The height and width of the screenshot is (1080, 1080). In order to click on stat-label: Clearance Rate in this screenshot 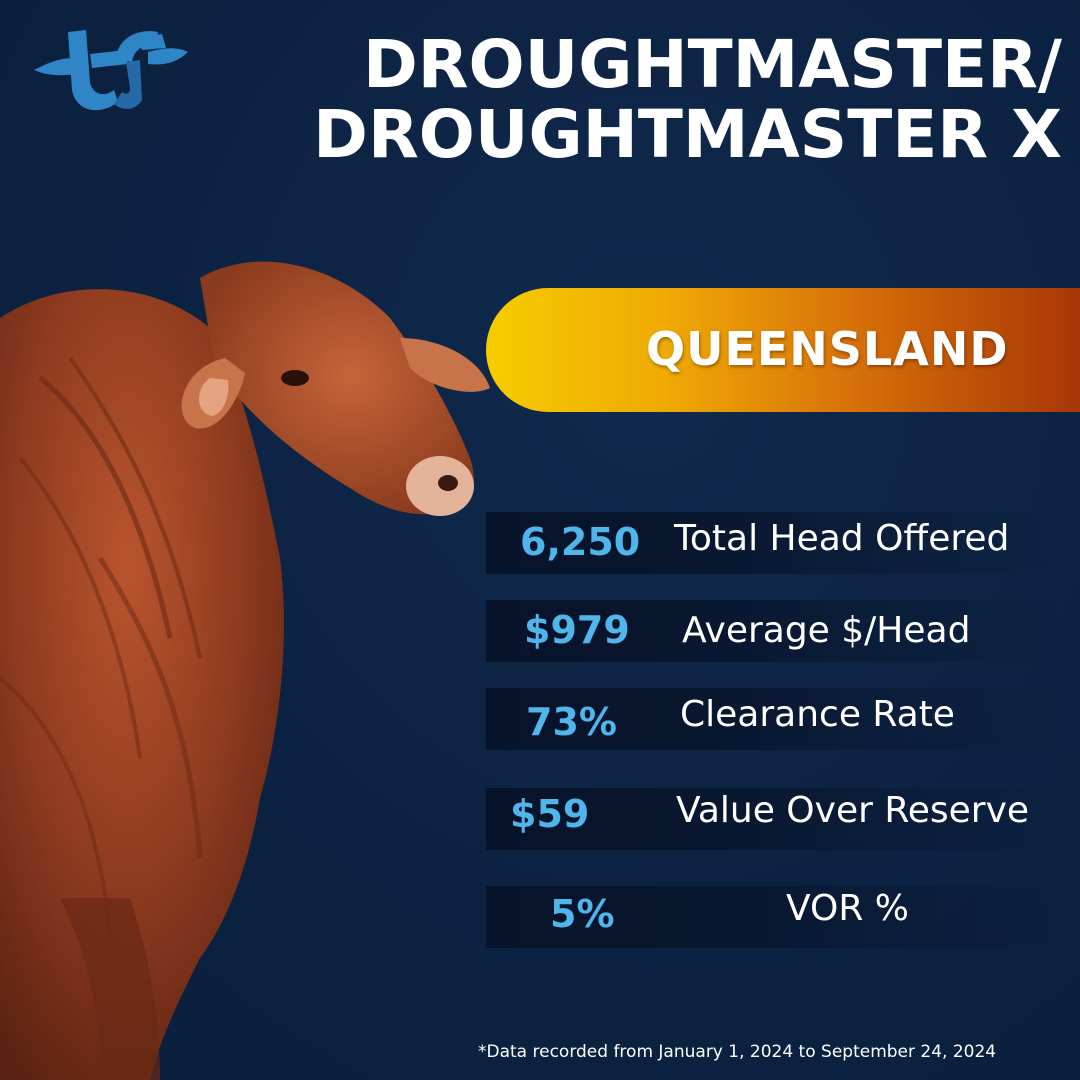, I will do `click(817, 714)`.